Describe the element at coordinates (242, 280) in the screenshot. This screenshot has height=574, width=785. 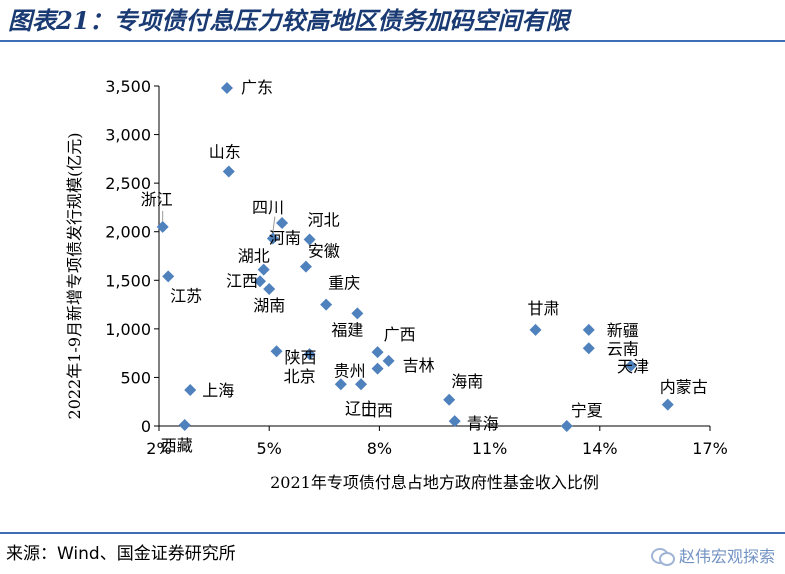
I see `point-label: 江西` at that location.